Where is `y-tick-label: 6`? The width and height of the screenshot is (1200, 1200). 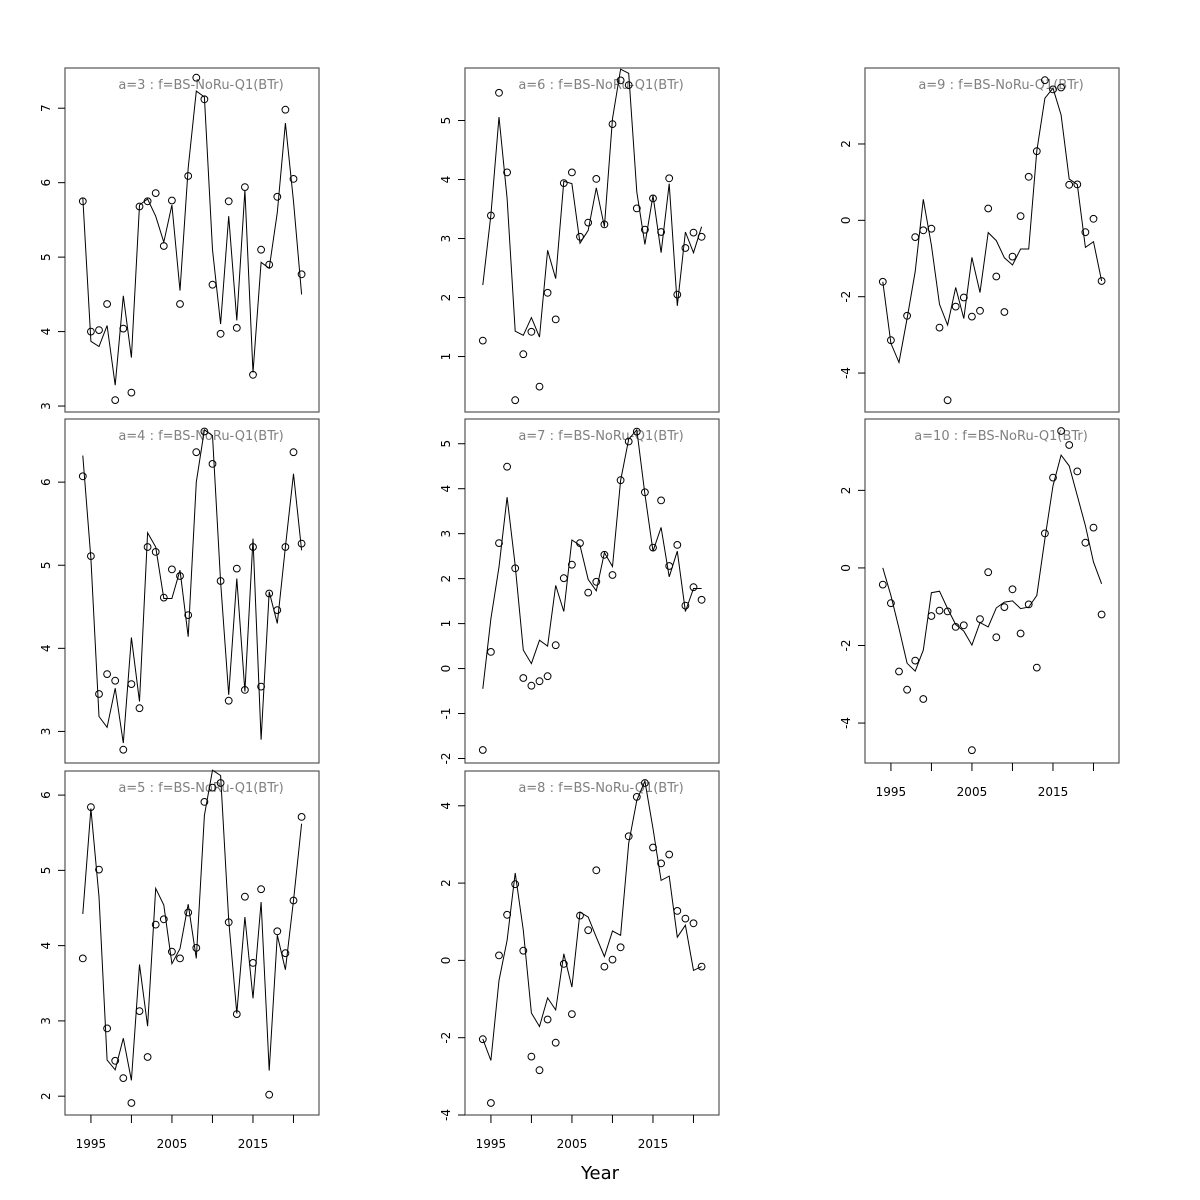
y-tick-label: 6 is located at coordinates (46, 183).